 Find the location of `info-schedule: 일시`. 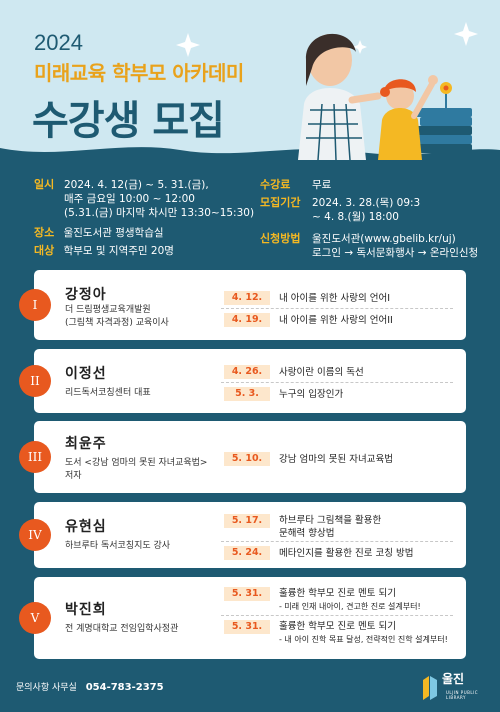

info-schedule: 일시 is located at coordinates (44, 185).